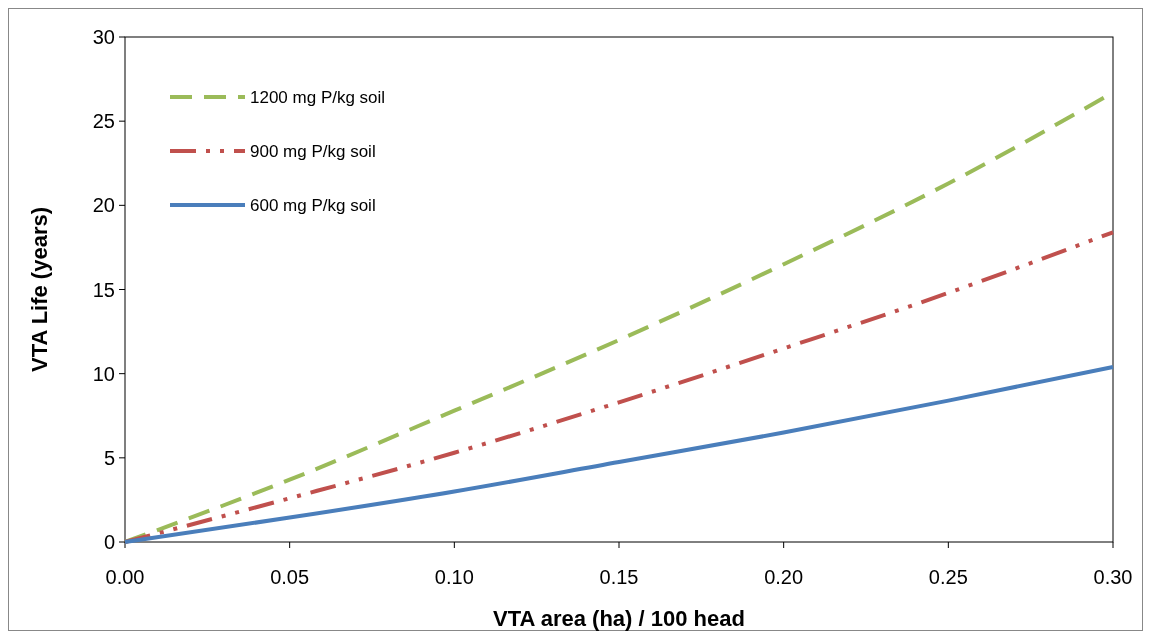  What do you see at coordinates (619, 618) in the screenshot?
I see `x-axis-title: VTA area (ha) / 100 head` at bounding box center [619, 618].